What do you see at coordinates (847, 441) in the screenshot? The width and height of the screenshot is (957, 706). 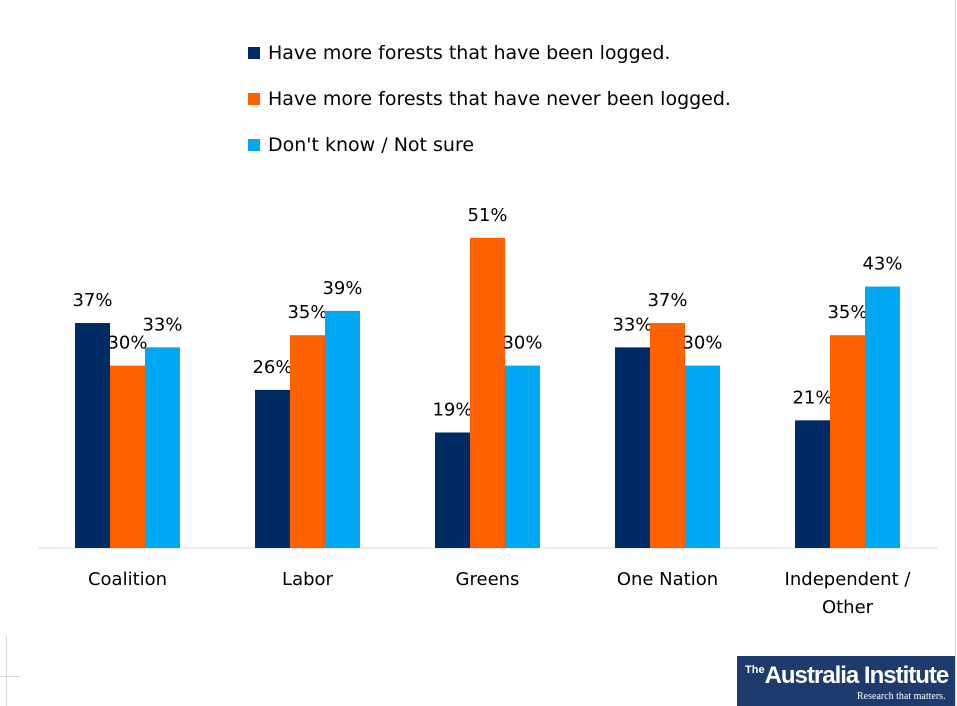 I see `bar-series1-cat4` at bounding box center [847, 441].